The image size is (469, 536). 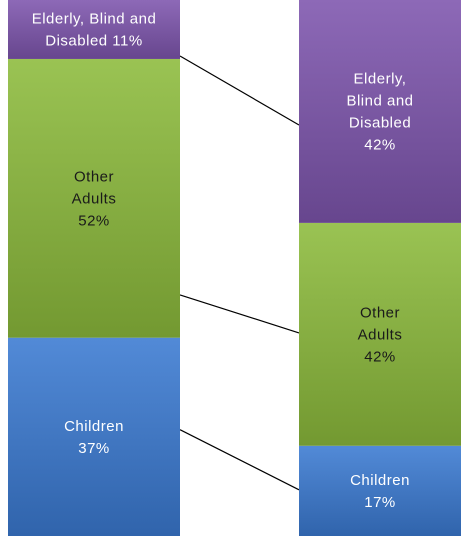 I want to click on data-label-bar-2-children: Children 17%, so click(x=380, y=491).